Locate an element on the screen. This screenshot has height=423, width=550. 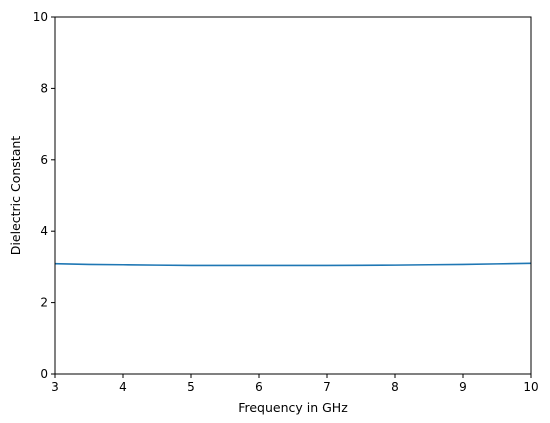
y-tick-label: 2 is located at coordinates (44, 303).